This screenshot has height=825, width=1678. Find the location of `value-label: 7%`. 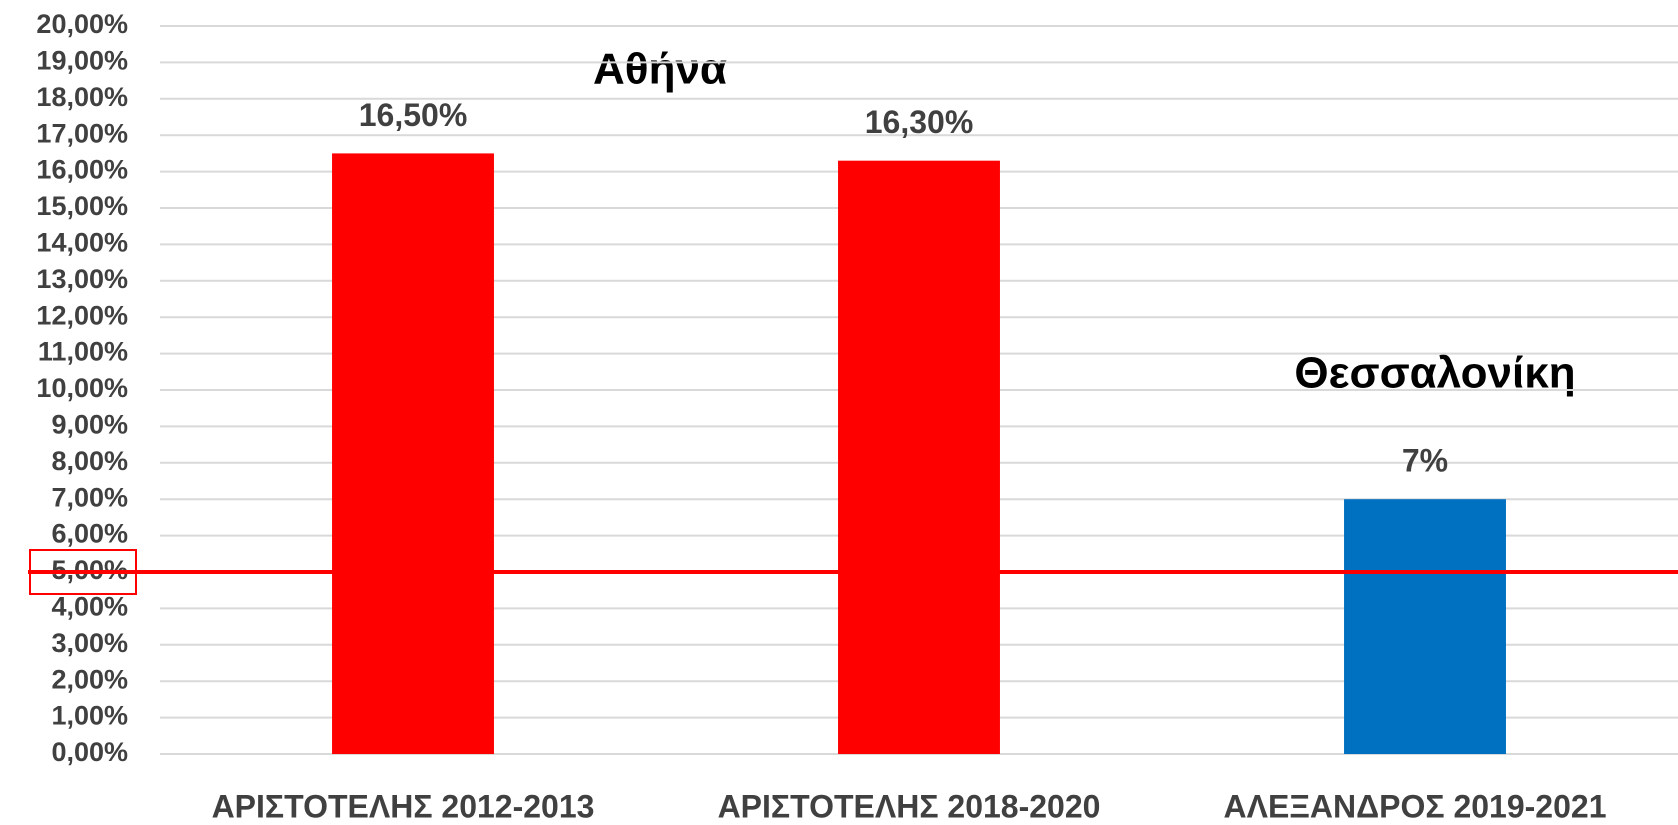

value-label: 7% is located at coordinates (1425, 461).